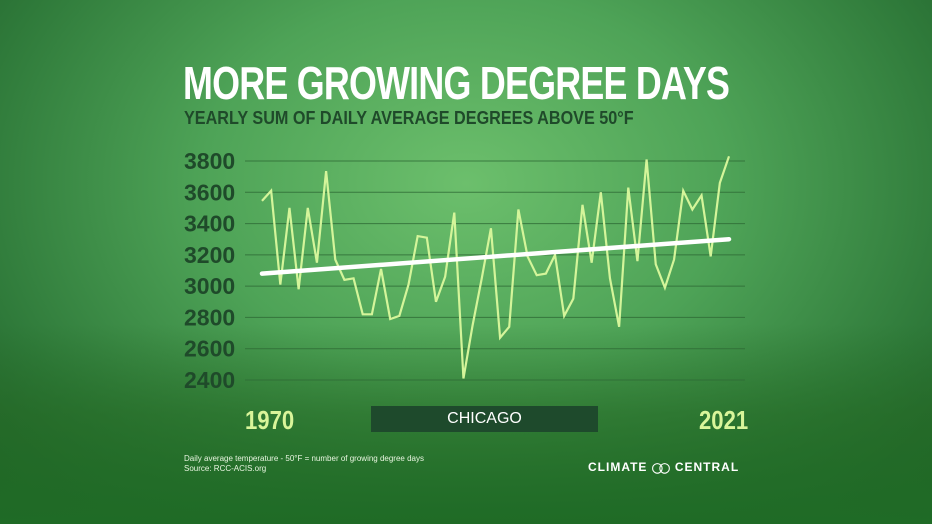 This screenshot has width=932, height=524. Describe the element at coordinates (209, 380) in the screenshot. I see `y-tick-label: 2400` at that location.